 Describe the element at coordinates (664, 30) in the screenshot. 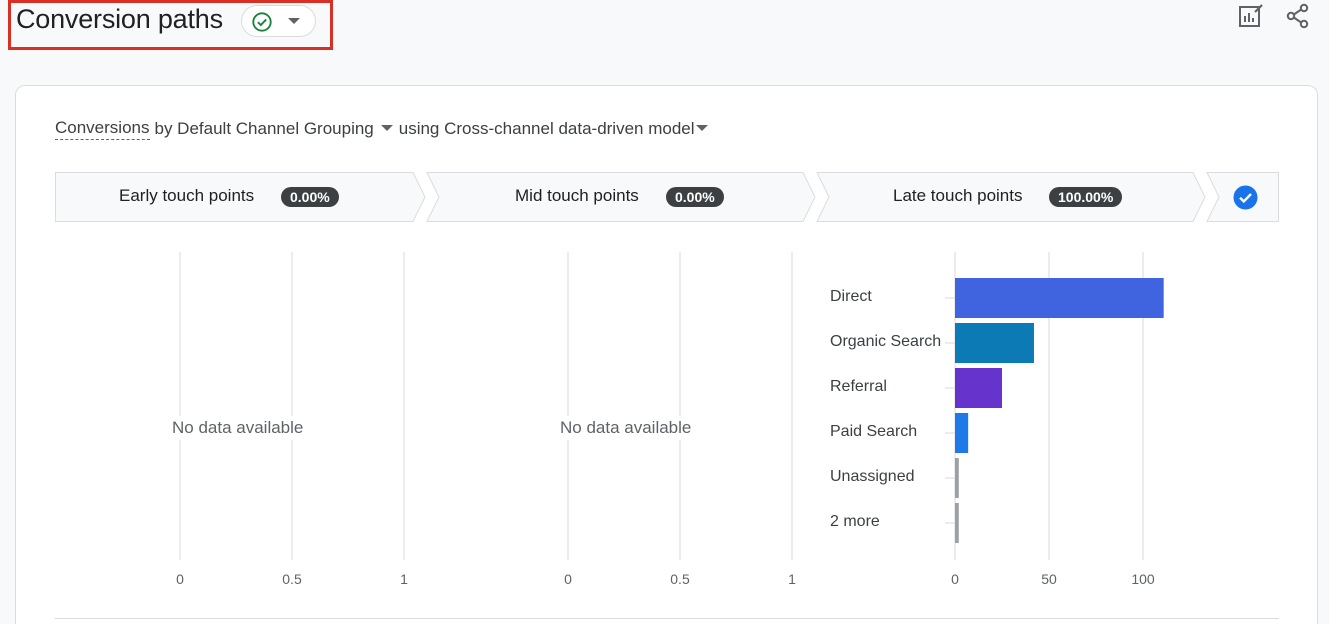

I see `page-header: Conversion paths` at that location.